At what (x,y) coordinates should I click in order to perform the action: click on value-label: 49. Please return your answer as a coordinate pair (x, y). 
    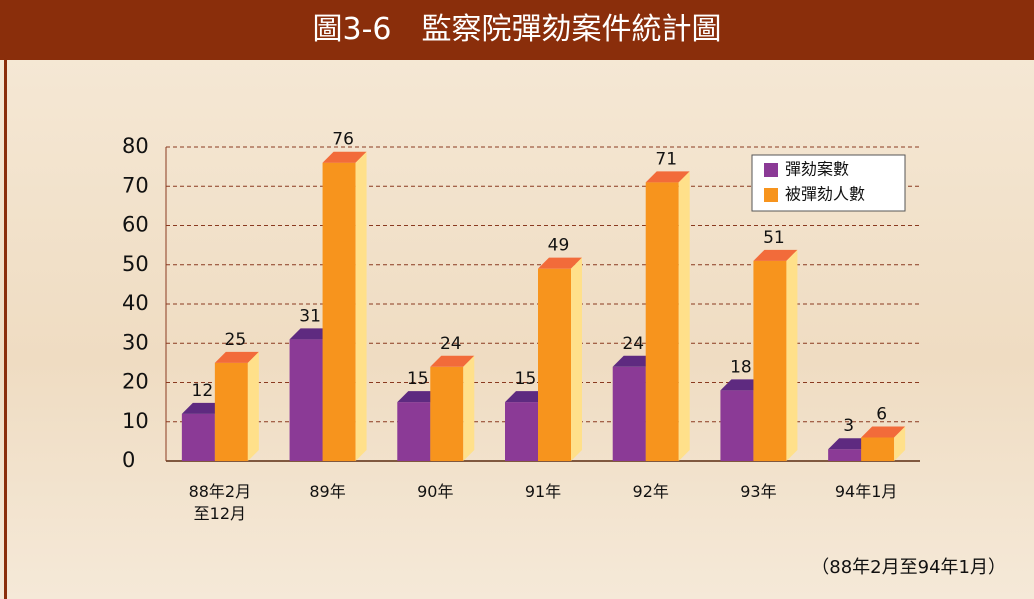
    Looking at the image, I should click on (559, 246).